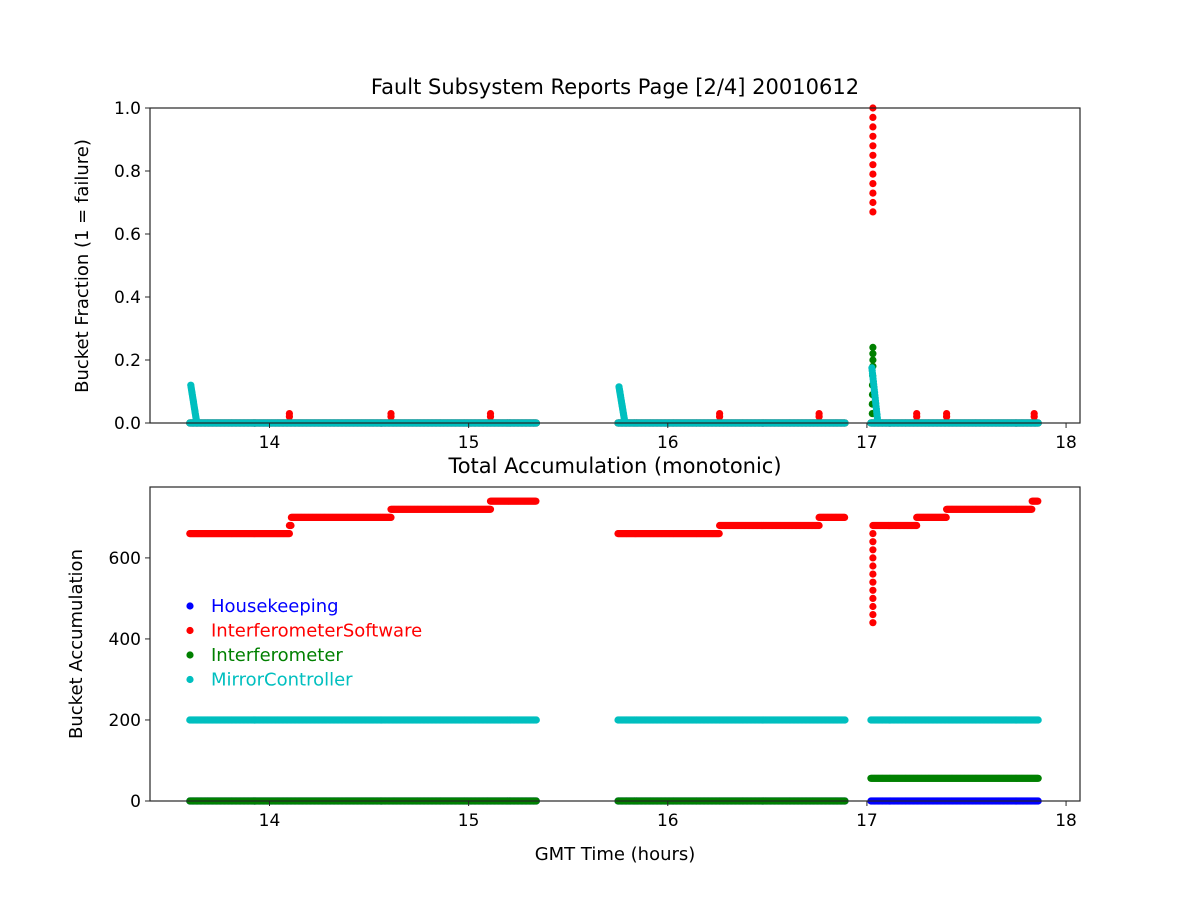 This screenshot has height=904, width=1200. What do you see at coordinates (1066, 443) in the screenshot?
I see `x-tick-label: 18` at bounding box center [1066, 443].